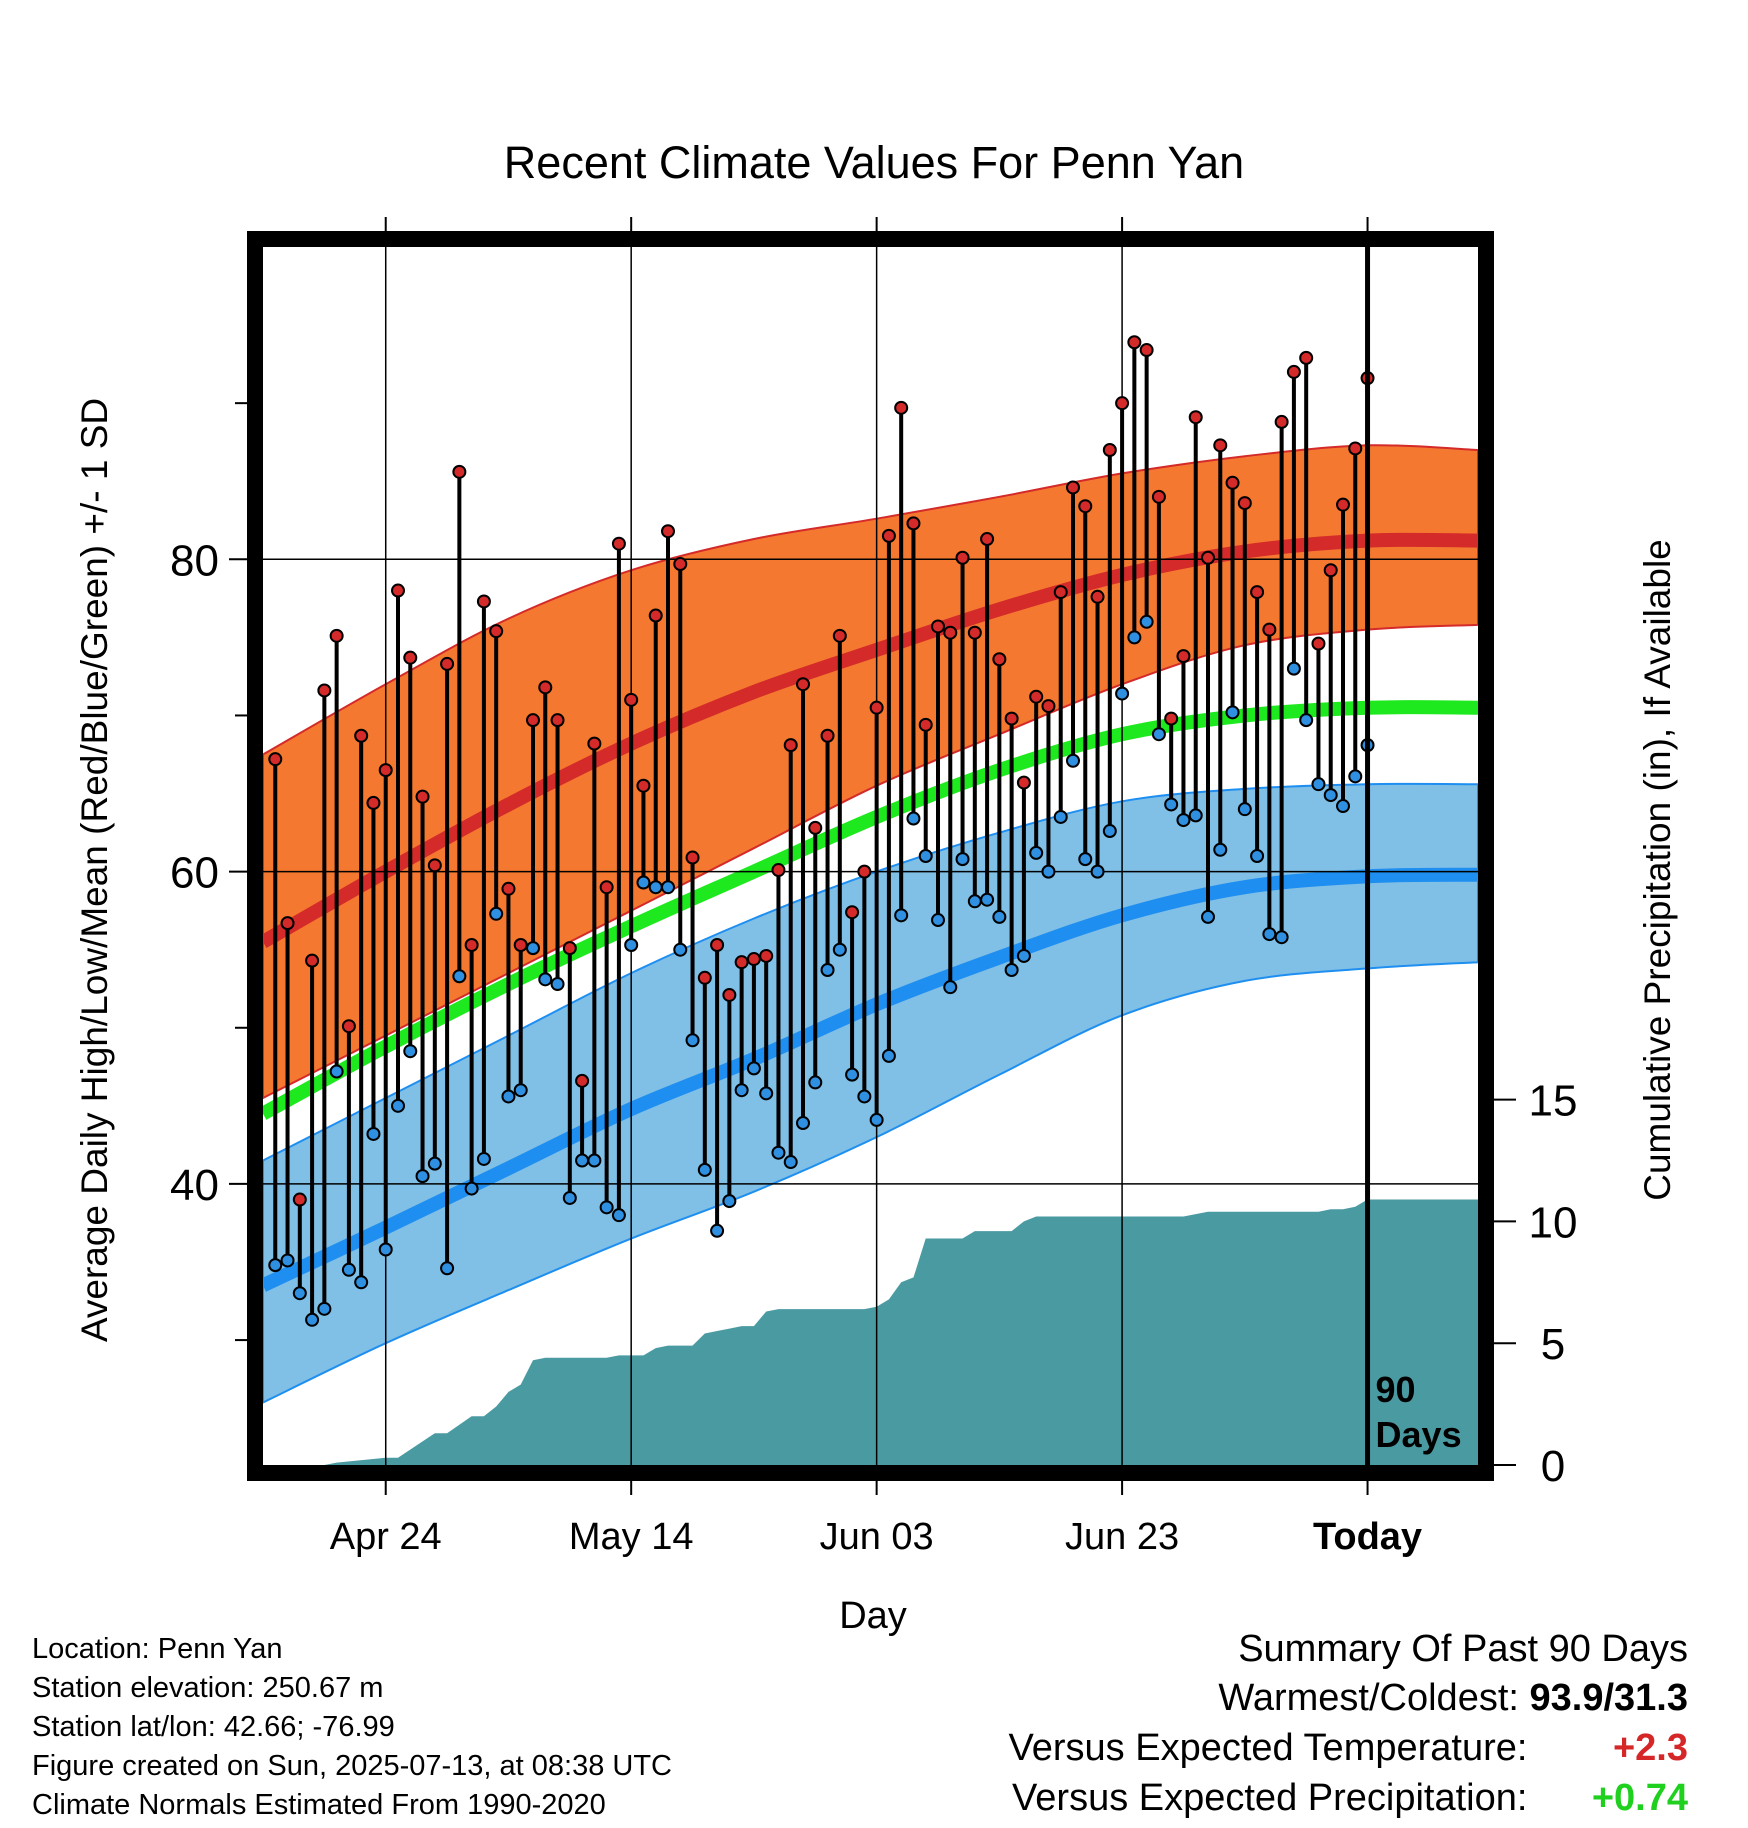 The width and height of the screenshot is (1748, 1828). Describe the element at coordinates (877, 1537) in the screenshot. I see `x-tick-label: Jun 03` at that location.